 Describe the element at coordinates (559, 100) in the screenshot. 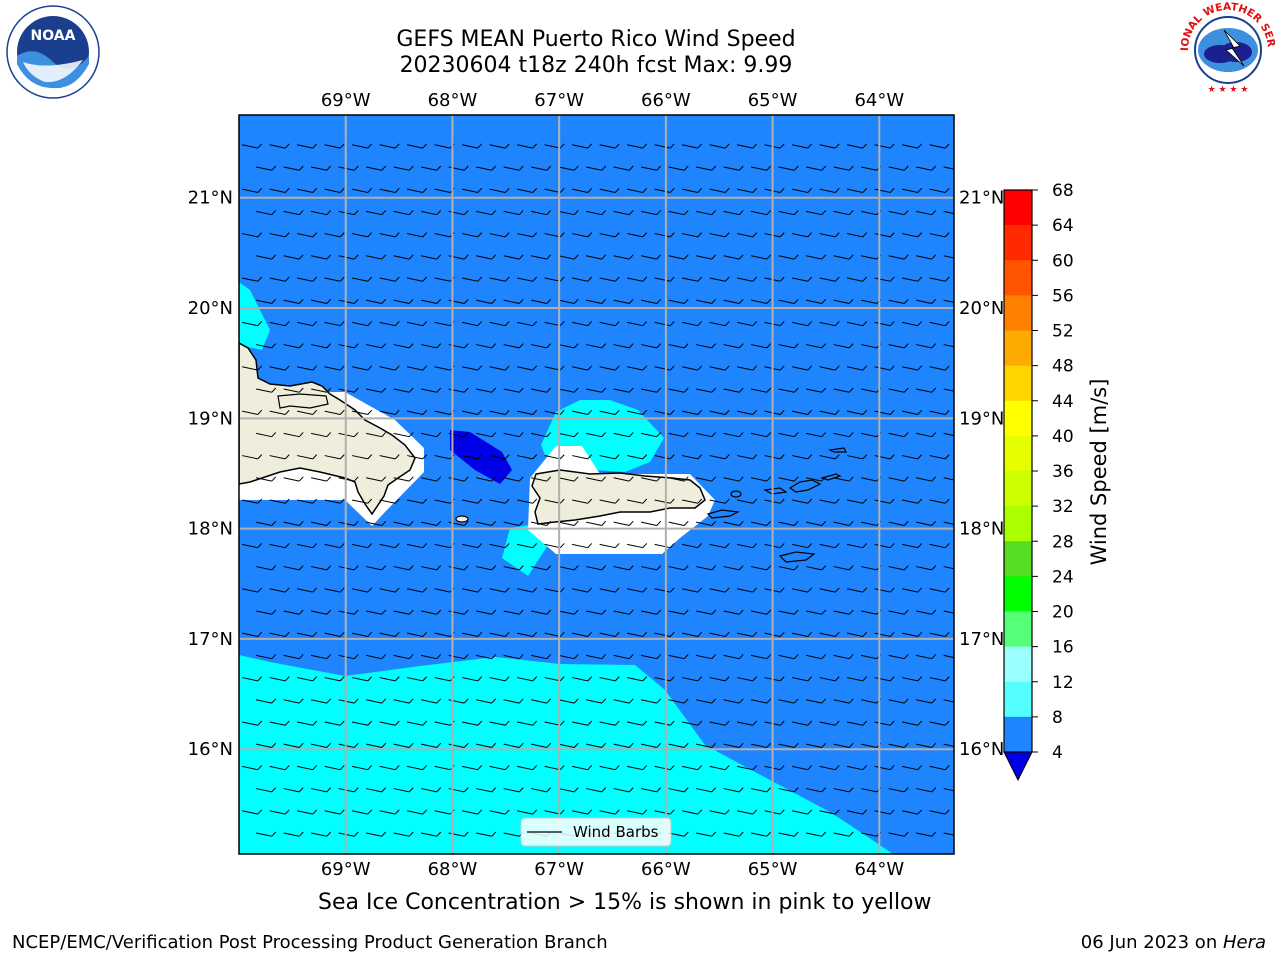

I see `lon-tick-label-top: 67°W` at that location.